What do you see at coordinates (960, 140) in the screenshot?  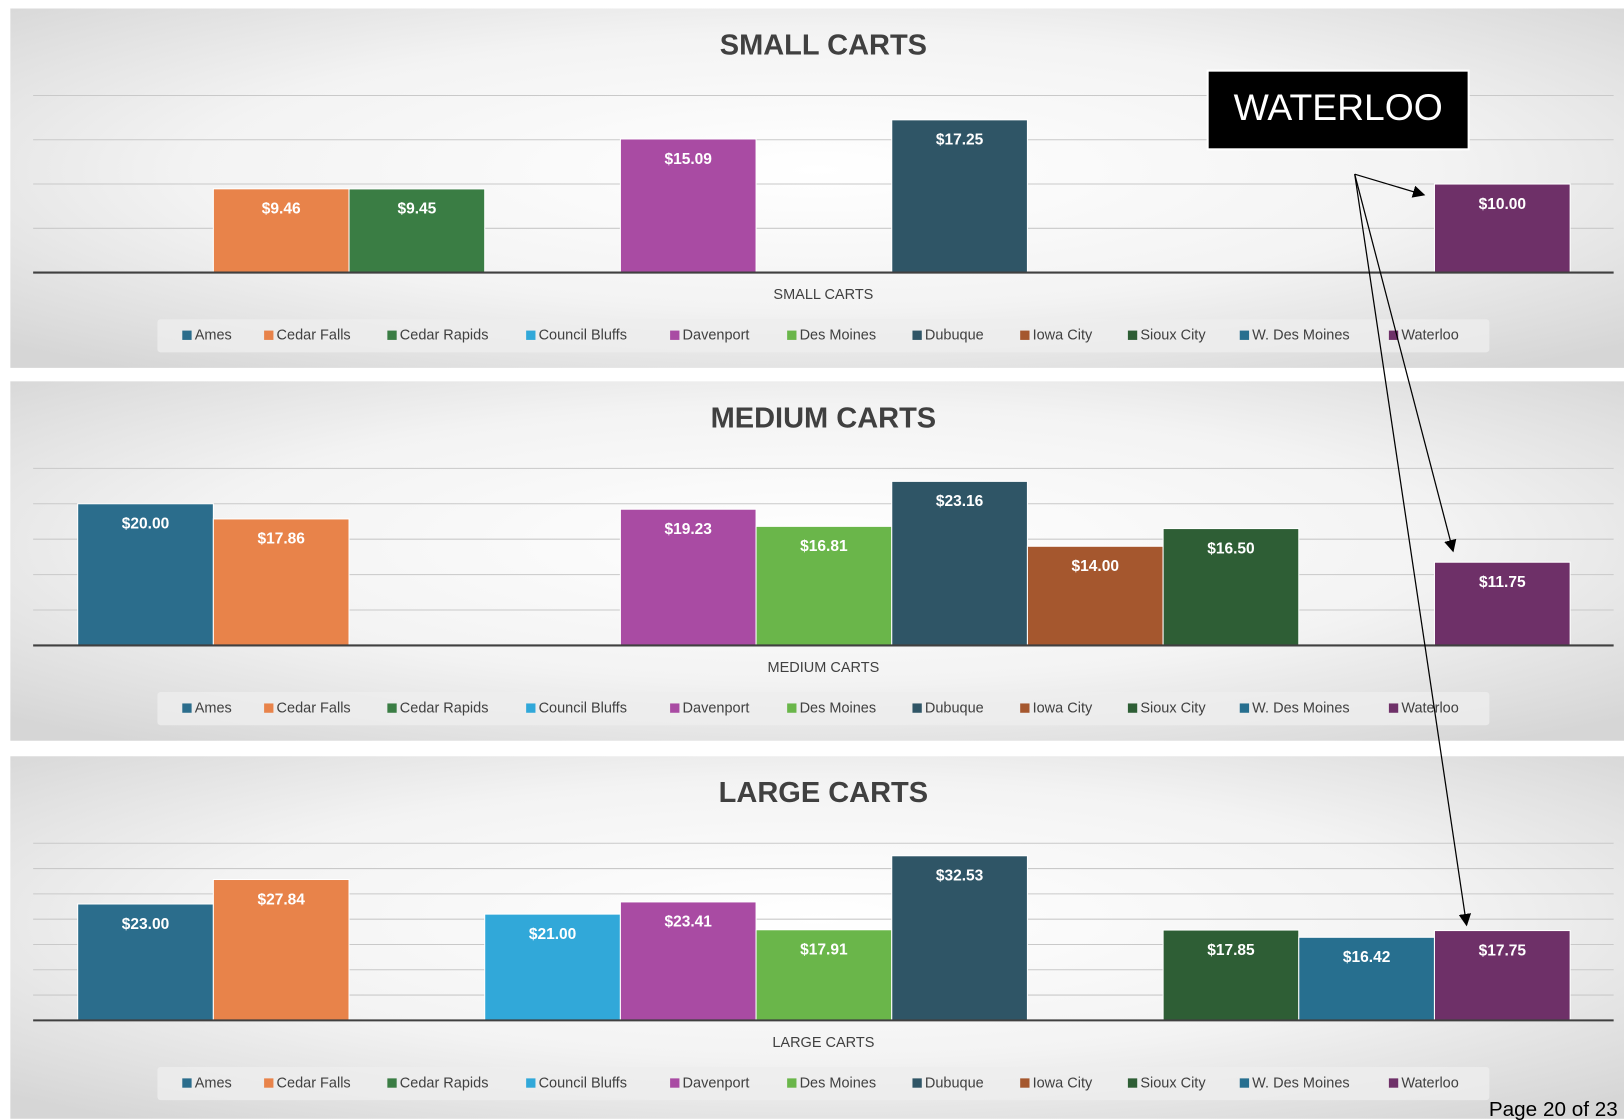 I see `value-label: $17.25` at bounding box center [960, 140].